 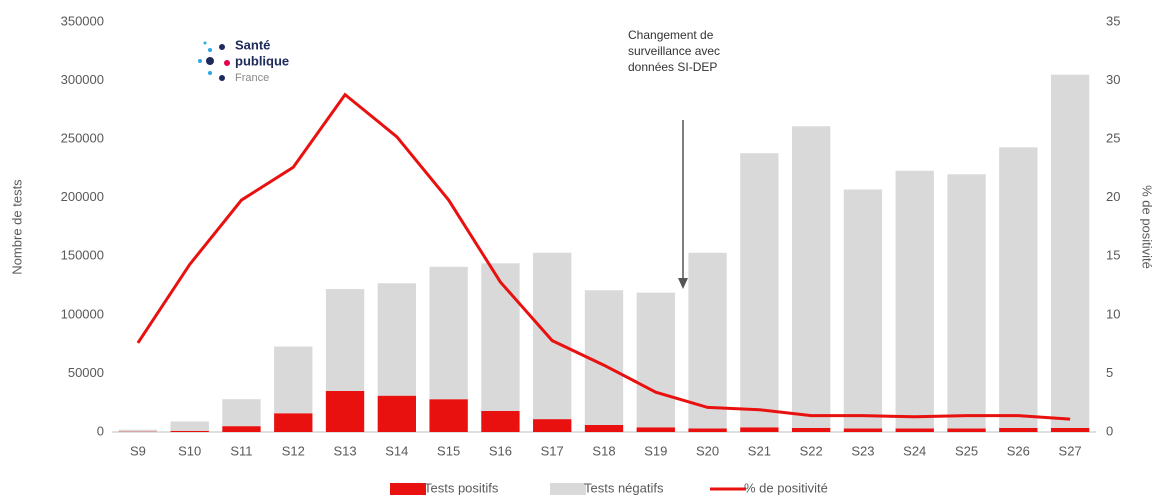 What do you see at coordinates (82, 79) in the screenshot?
I see `y-tick-label: 300000` at bounding box center [82, 79].